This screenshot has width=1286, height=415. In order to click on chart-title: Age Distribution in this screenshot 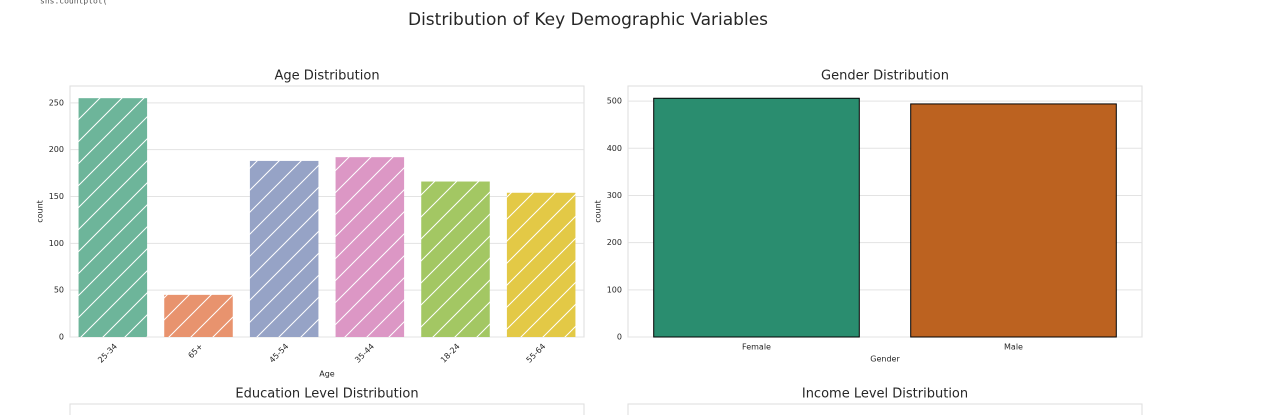, I will do `click(326, 76)`.